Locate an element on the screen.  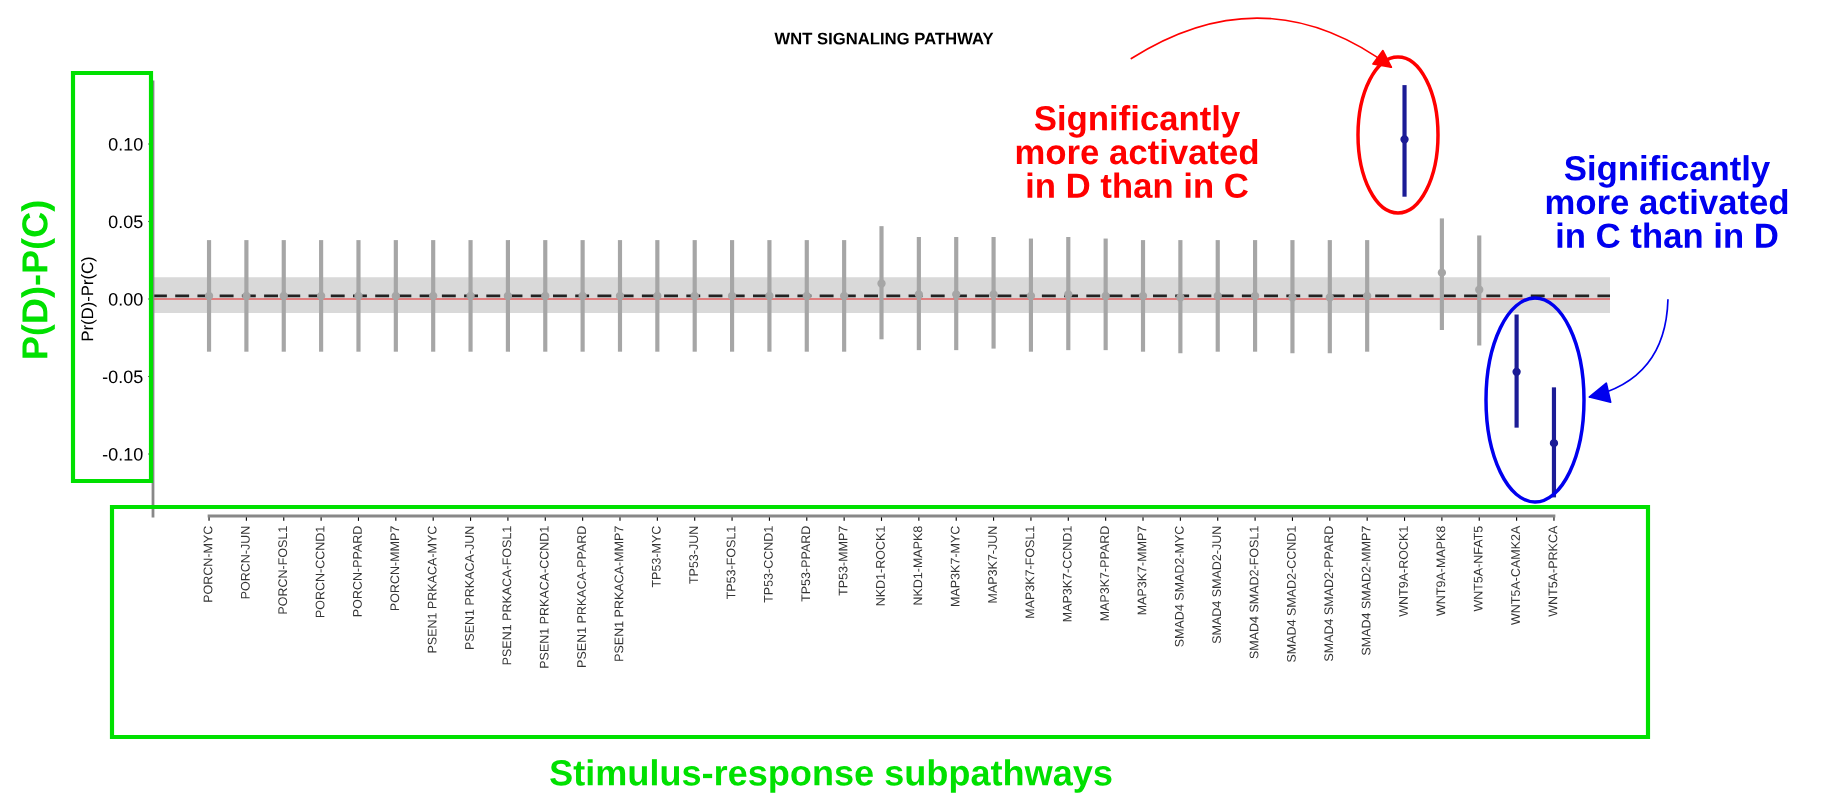
x-tick-label: PORCN-MYC is located at coordinates (208, 564).